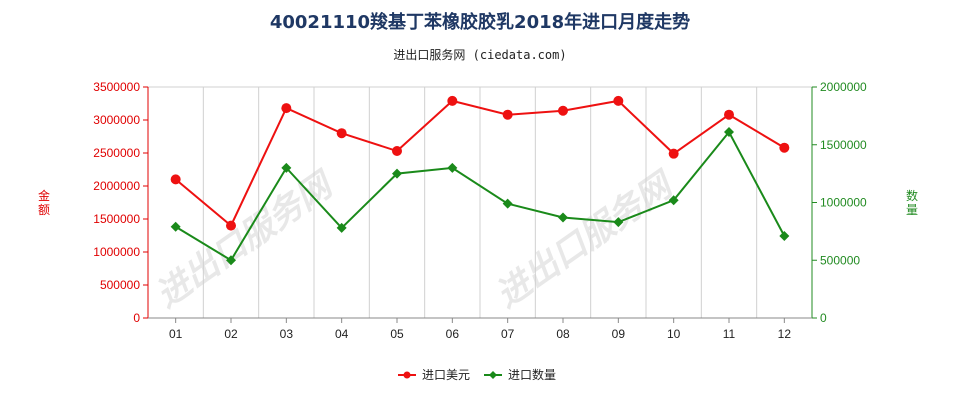  Describe the element at coordinates (586, 239) in the screenshot. I see `watermark-1: 进出口服务网` at that location.